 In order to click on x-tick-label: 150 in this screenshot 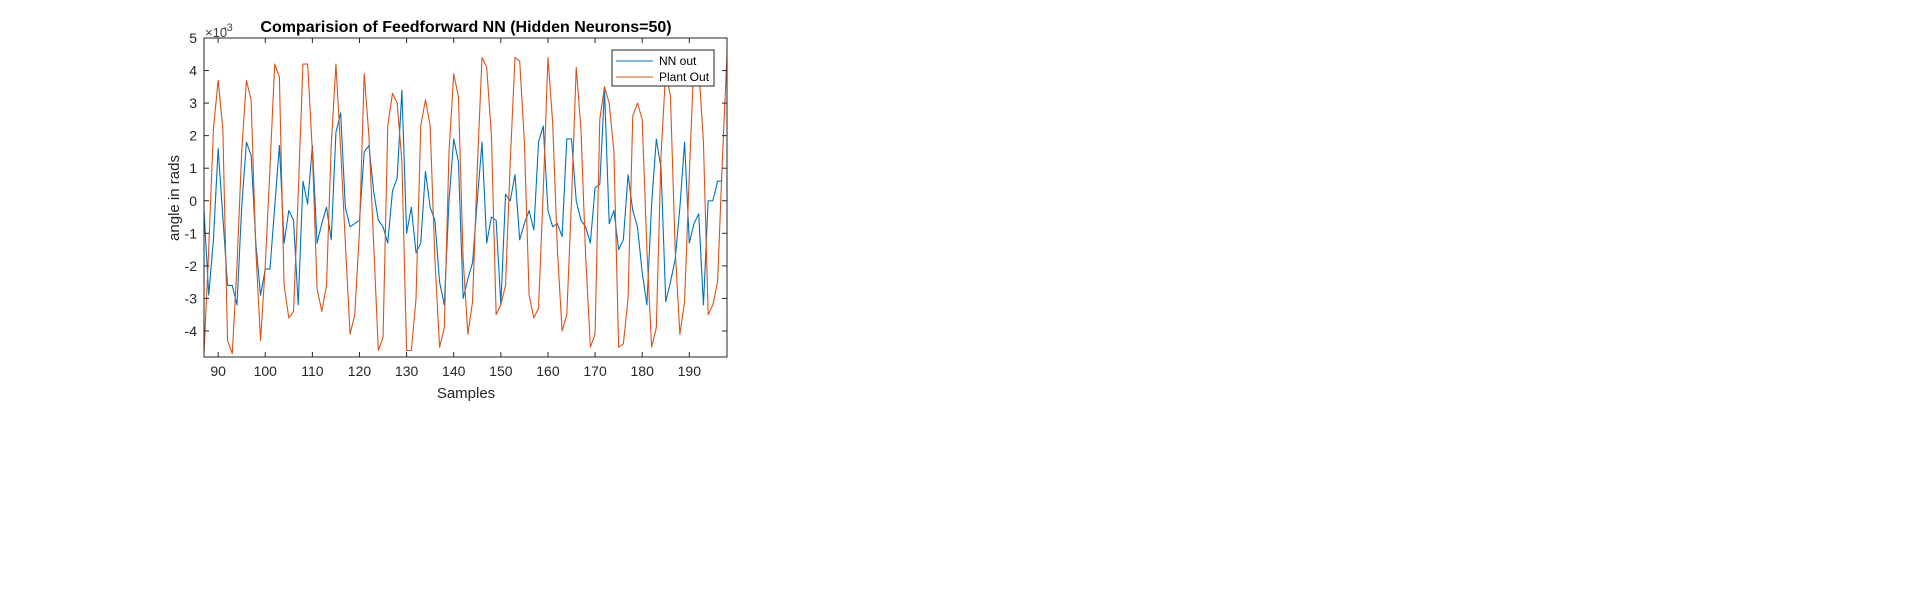, I will do `click(501, 371)`.